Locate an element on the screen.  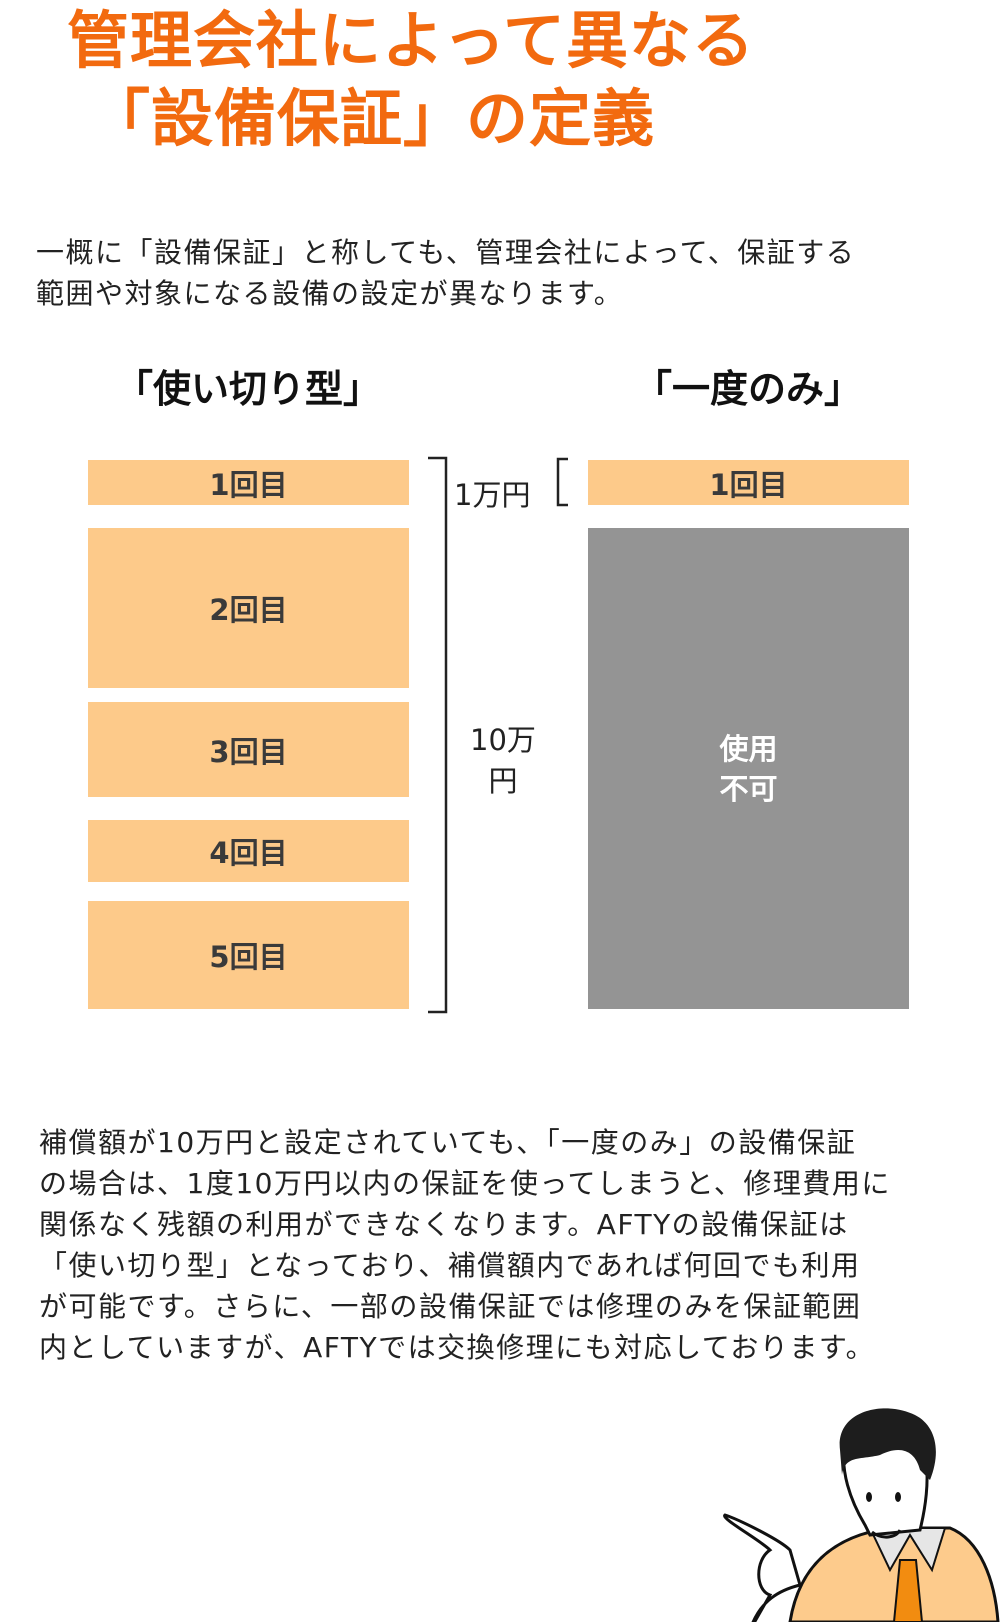
small-bracket is located at coordinates (562, 482).